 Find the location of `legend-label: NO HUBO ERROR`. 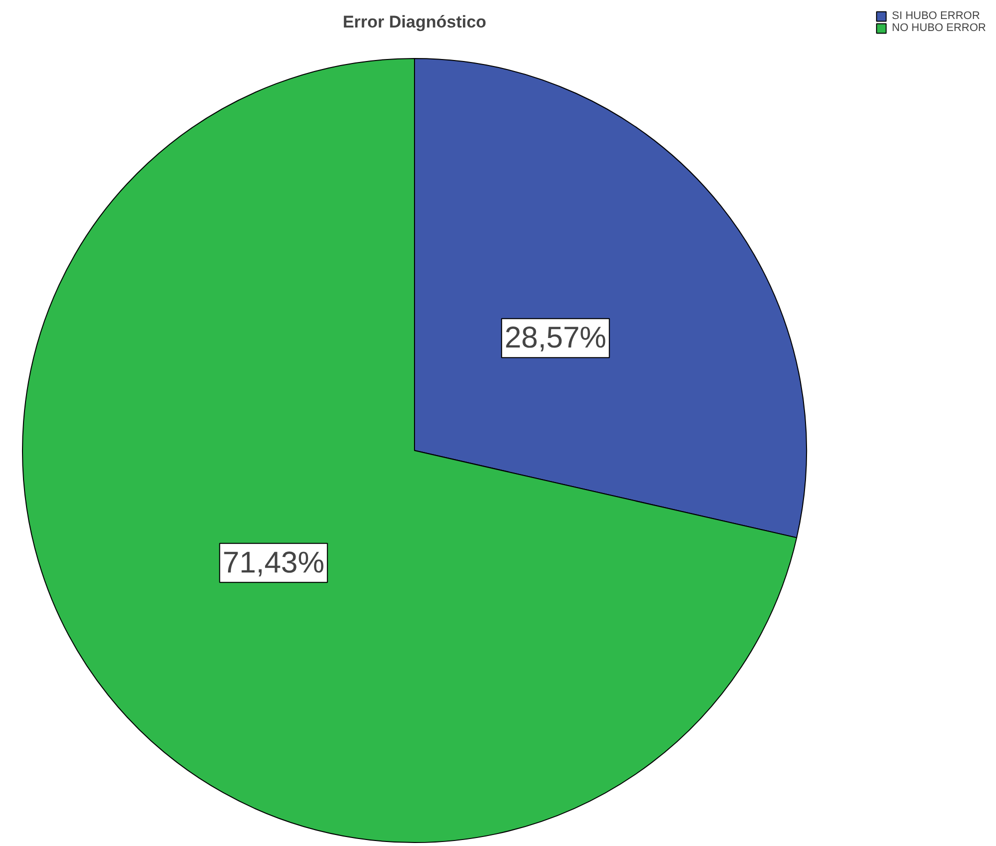

legend-label: NO HUBO ERROR is located at coordinates (939, 28).